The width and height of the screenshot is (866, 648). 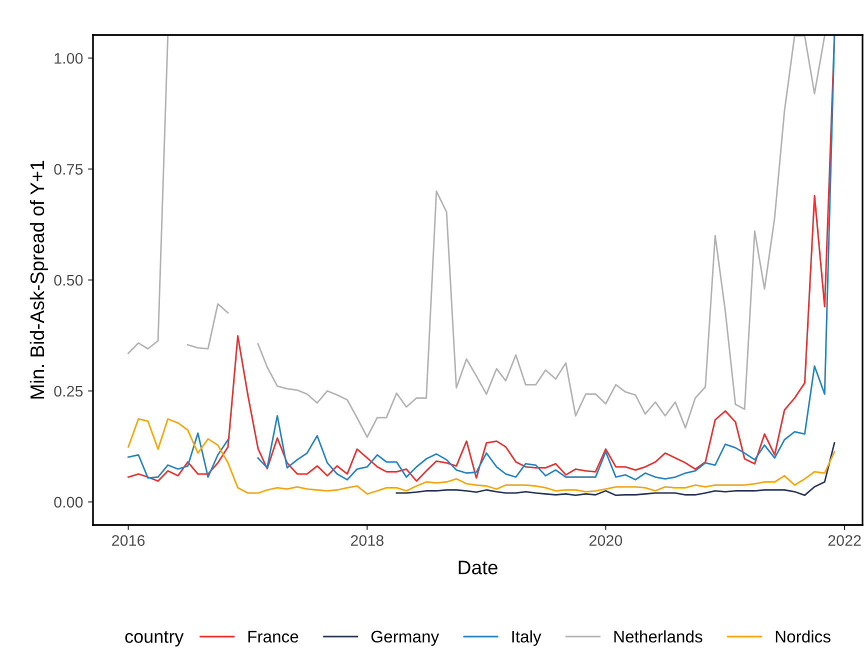 What do you see at coordinates (39, 279) in the screenshot?
I see `y-axis-title: Min. Bid-Ask-Spread of Y+1` at bounding box center [39, 279].